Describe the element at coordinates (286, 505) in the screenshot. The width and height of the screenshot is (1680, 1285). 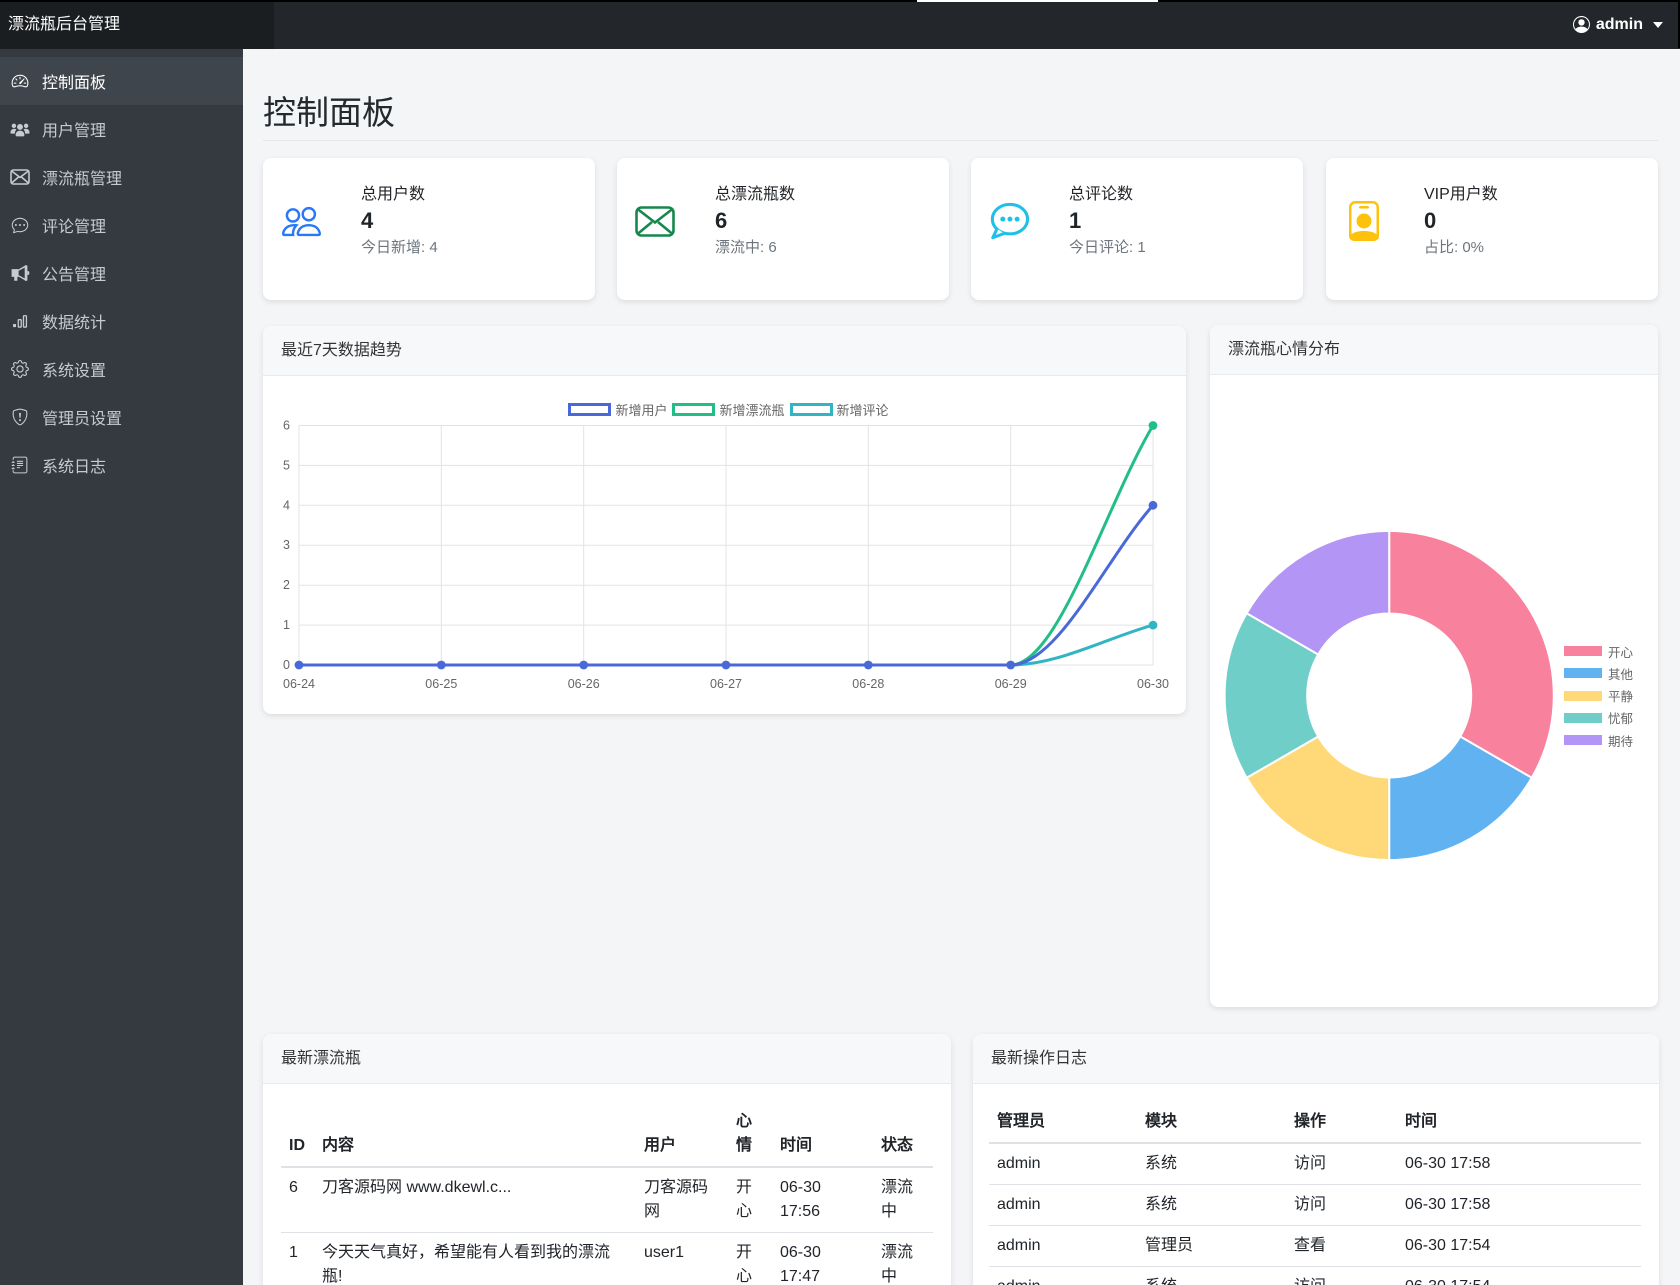
I see `svg-text: 4` at that location.